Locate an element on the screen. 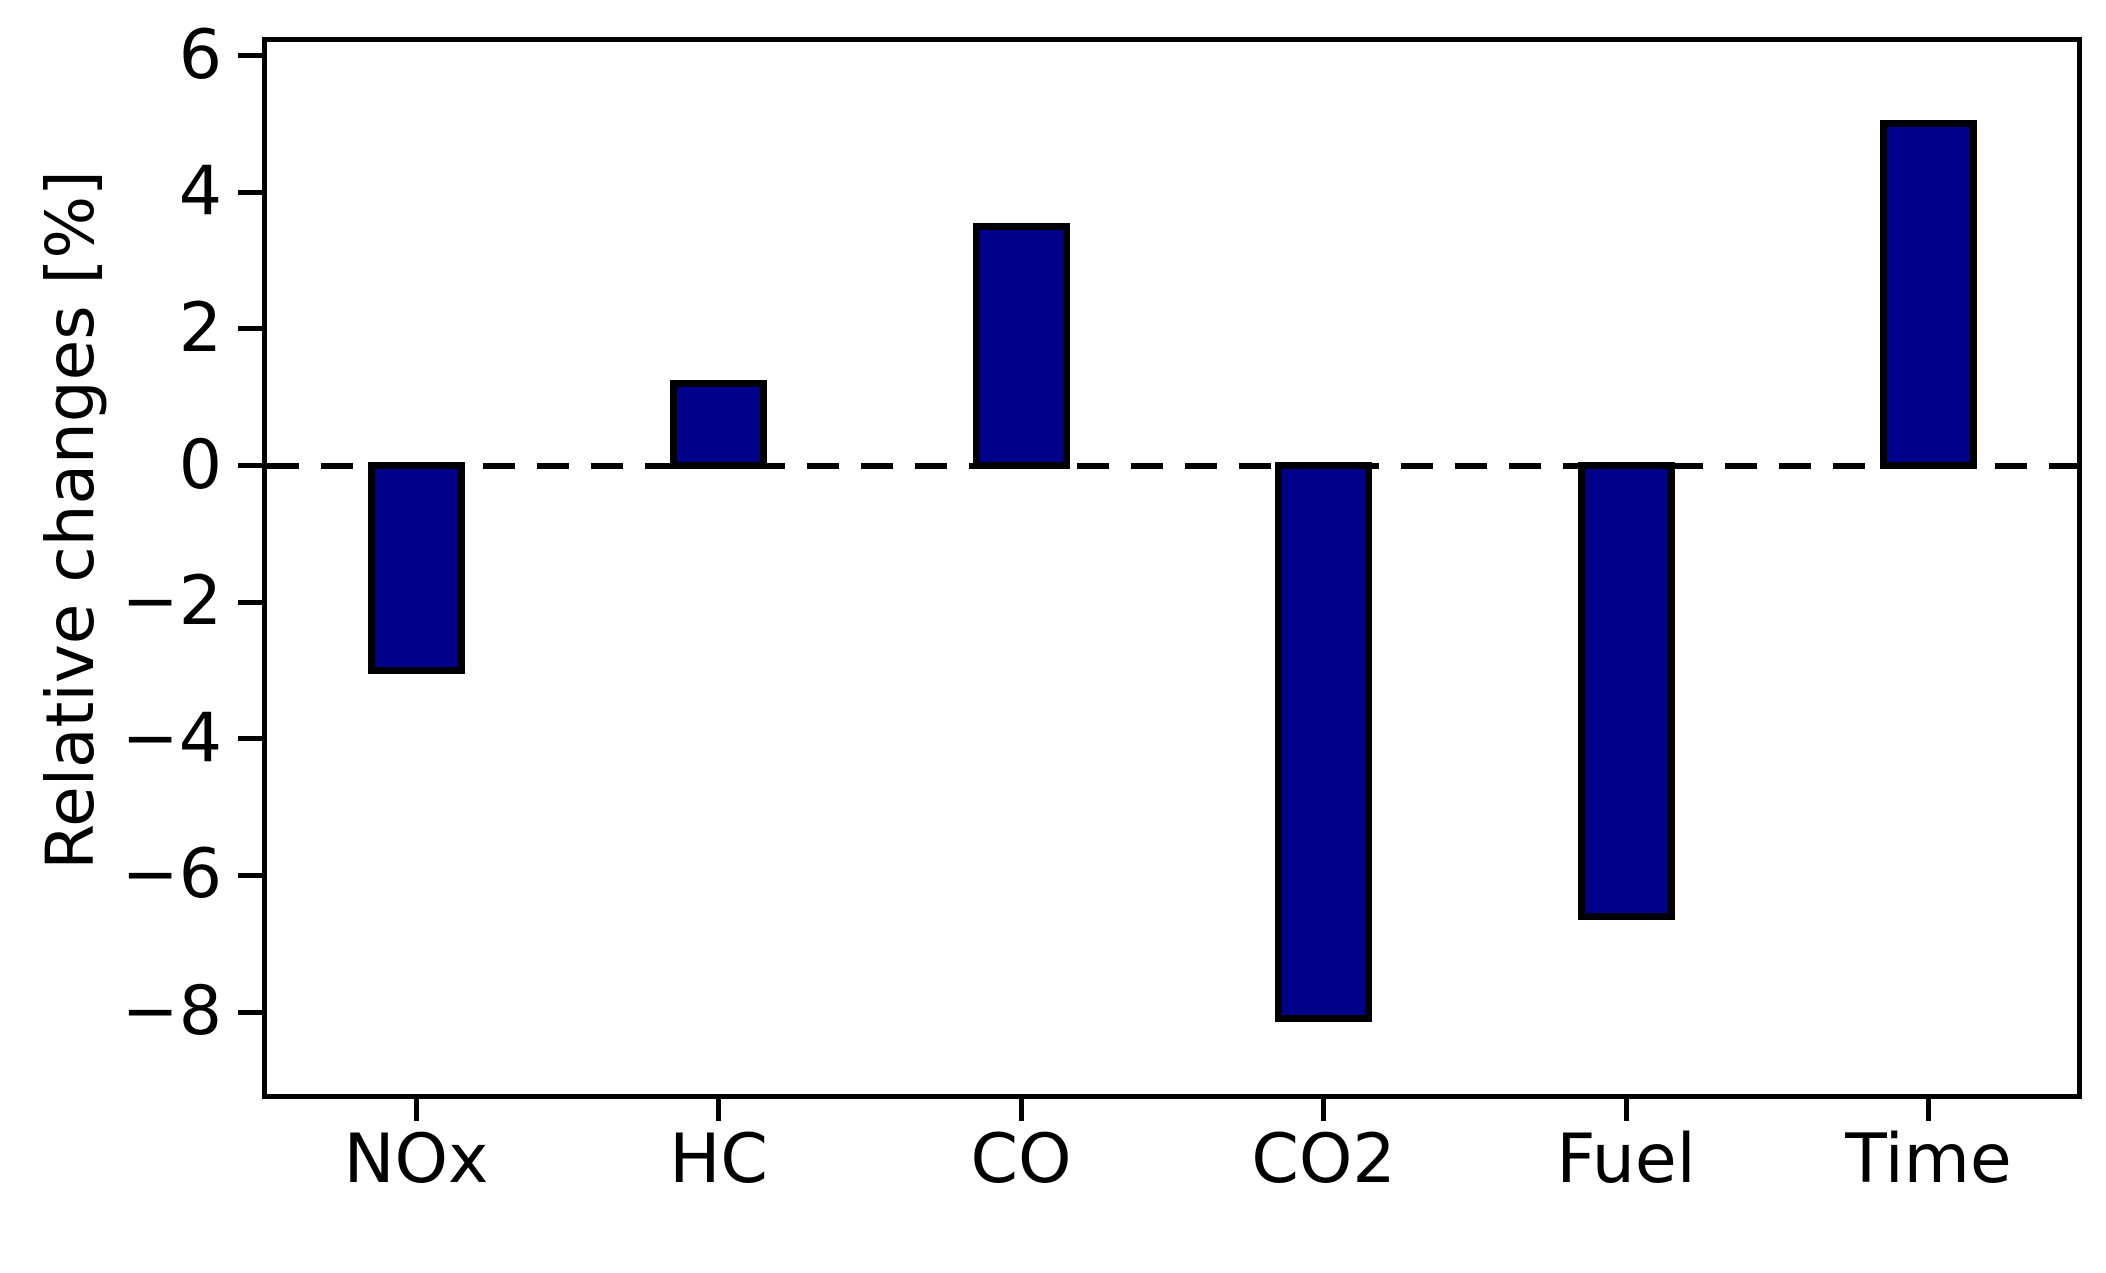 The height and width of the screenshot is (1273, 2106). bar-CO2 is located at coordinates (1323, 742).